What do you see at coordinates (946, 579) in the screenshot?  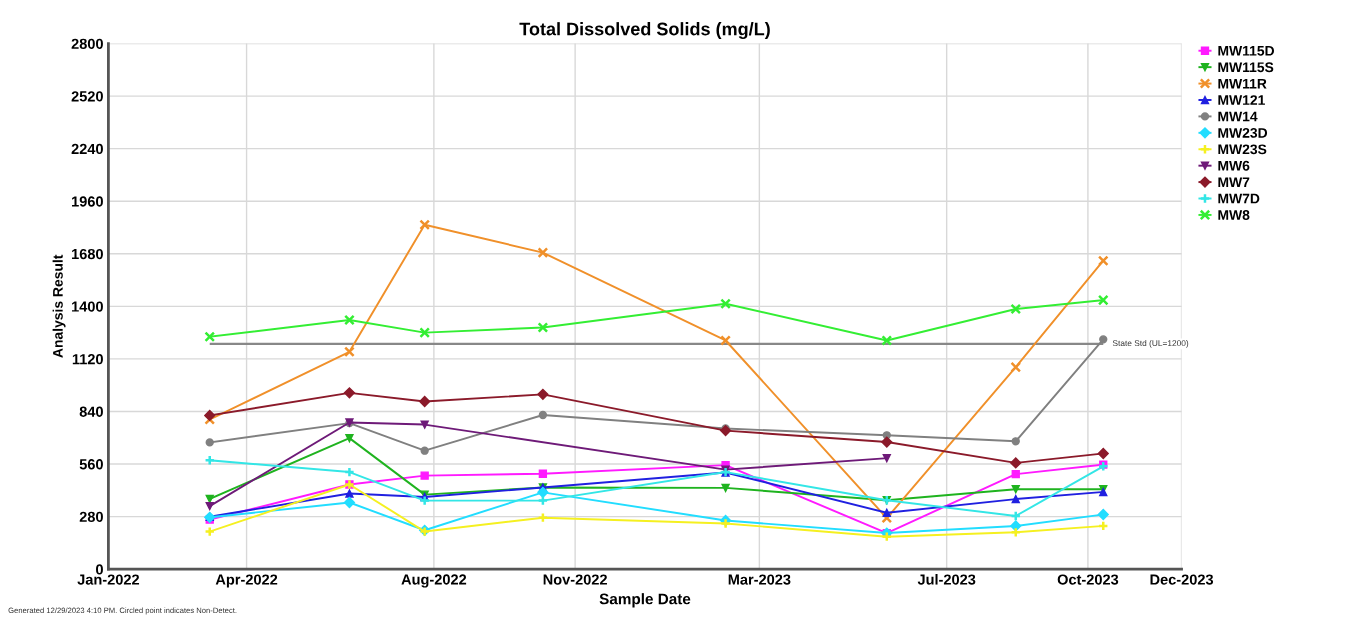 I see `x-tick-label: Jul-2023` at bounding box center [946, 579].